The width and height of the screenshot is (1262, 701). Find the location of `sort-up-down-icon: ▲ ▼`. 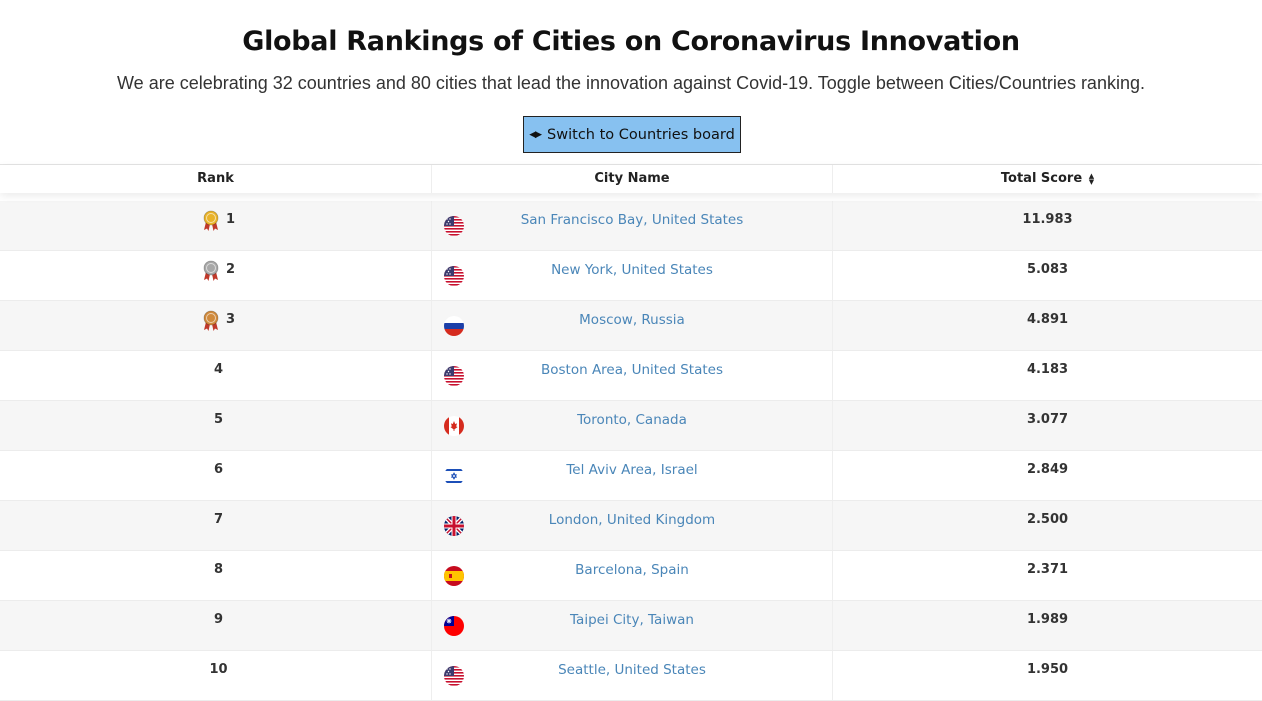

sort-up-down-icon: ▲ ▼ is located at coordinates (1091, 178).